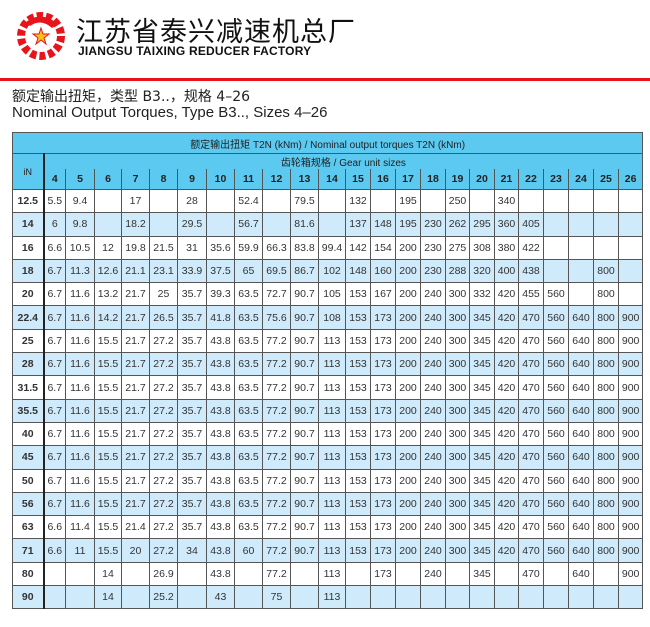  What do you see at coordinates (482, 224) in the screenshot?
I see `torque-cell: 295` at bounding box center [482, 224].